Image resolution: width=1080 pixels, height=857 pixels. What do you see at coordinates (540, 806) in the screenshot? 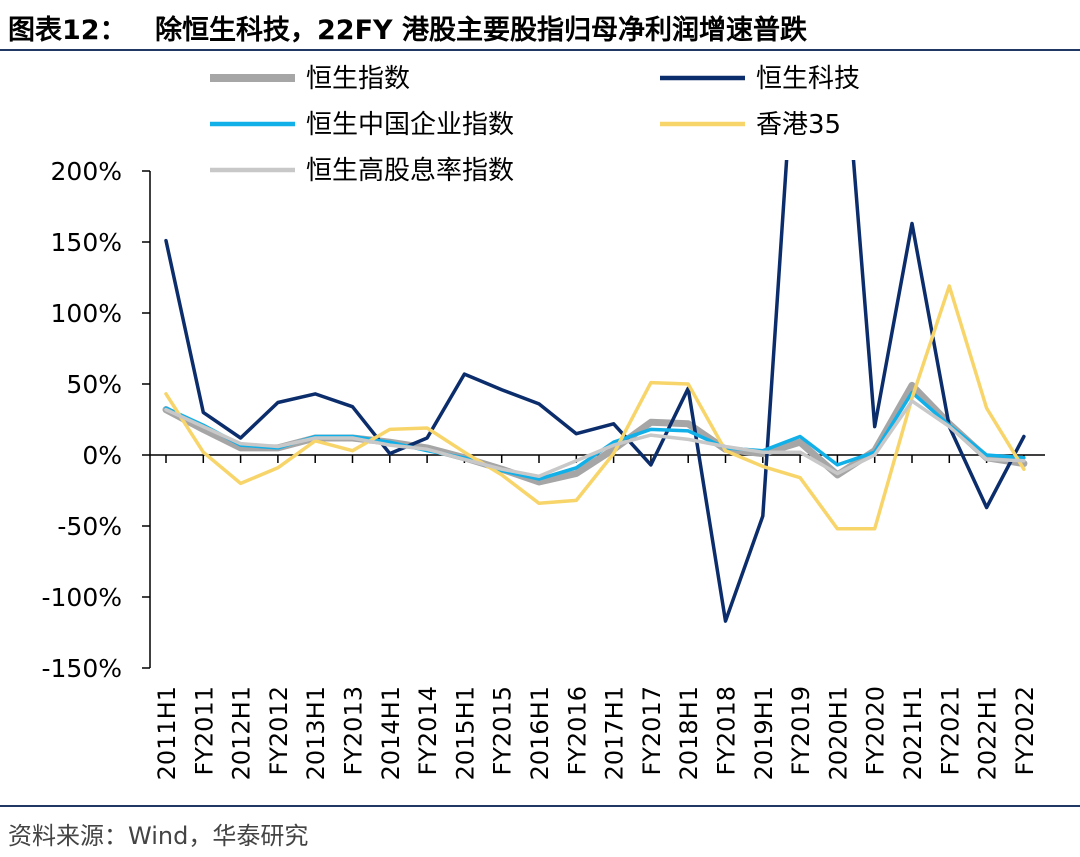
I see `footer-divider` at bounding box center [540, 806].